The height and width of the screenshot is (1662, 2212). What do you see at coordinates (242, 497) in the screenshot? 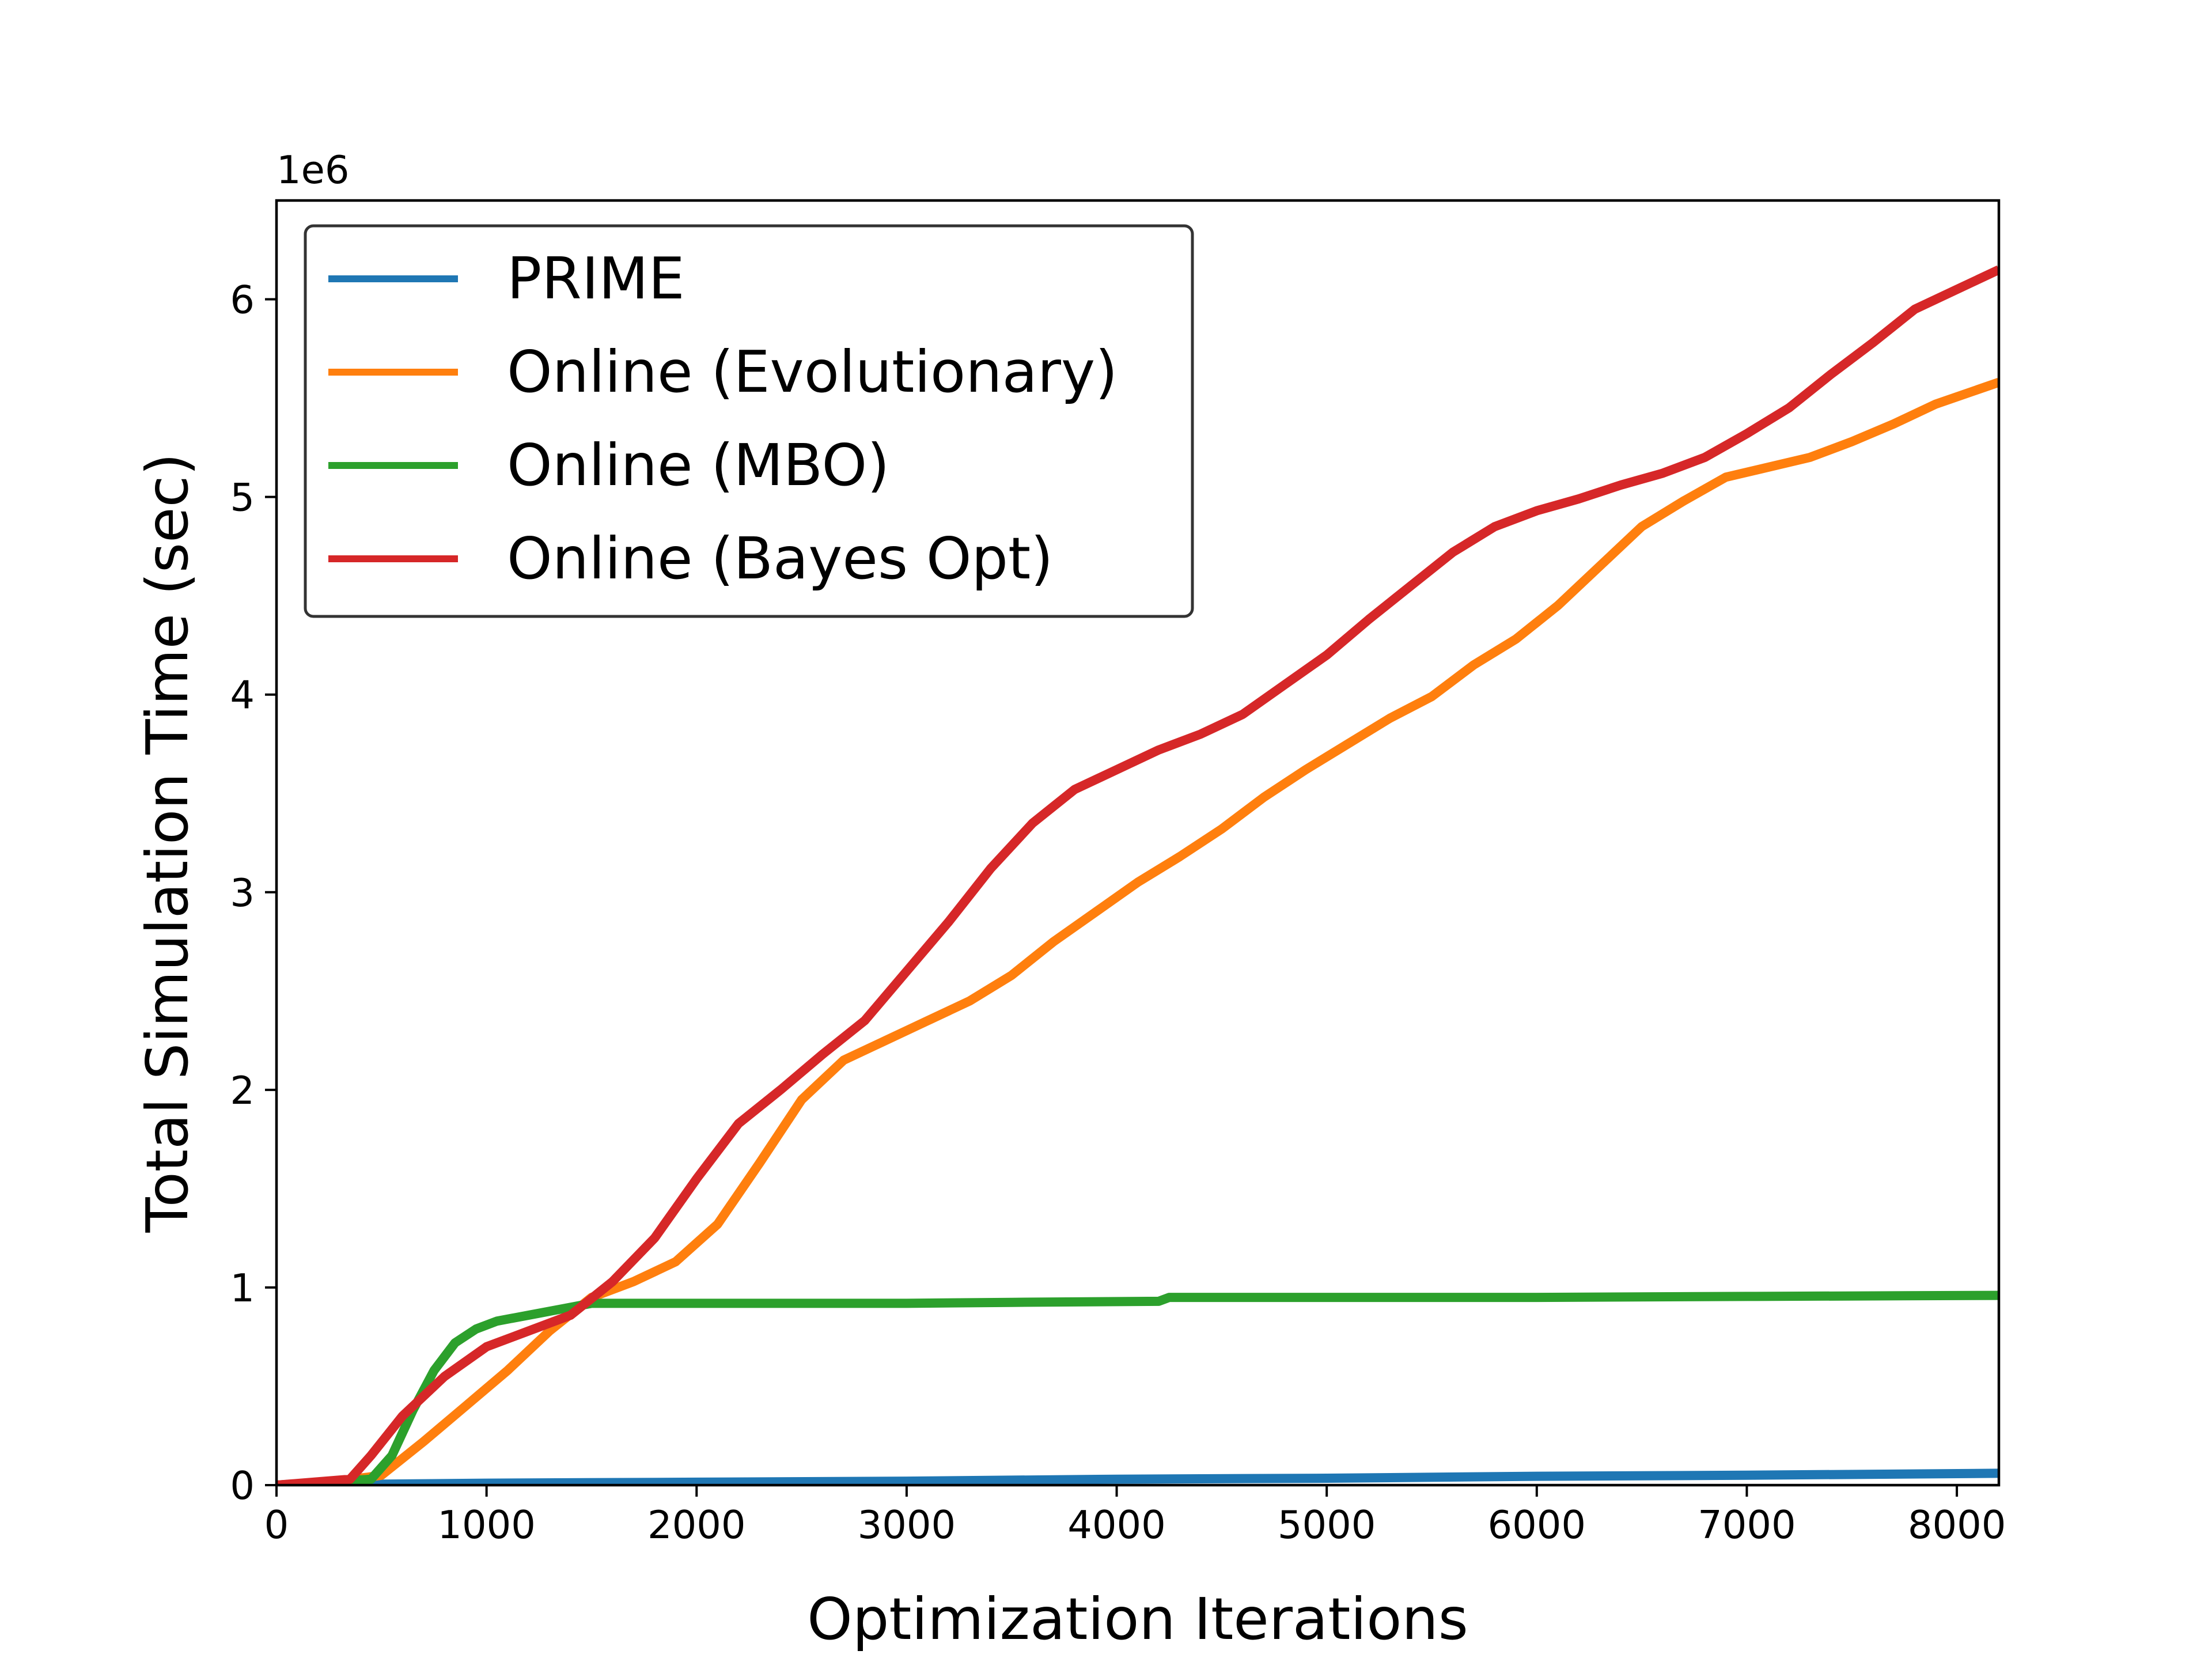
I see `y-tick-label-5: 5` at bounding box center [242, 497].